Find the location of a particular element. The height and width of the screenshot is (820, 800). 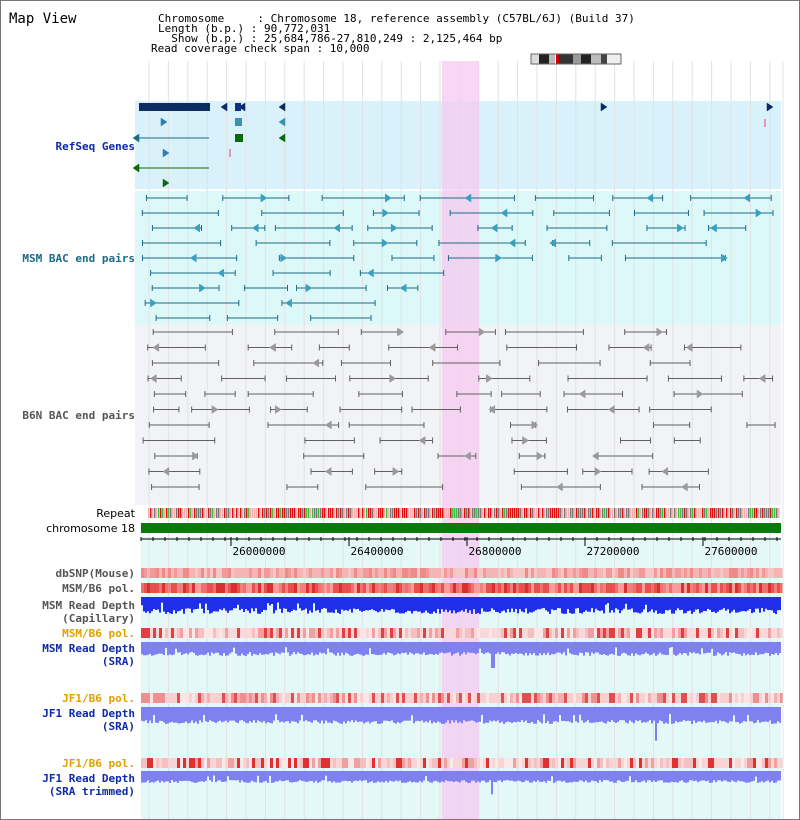

track-label-msm-depth-sra: MSM Read Depth is located at coordinates (88, 648).